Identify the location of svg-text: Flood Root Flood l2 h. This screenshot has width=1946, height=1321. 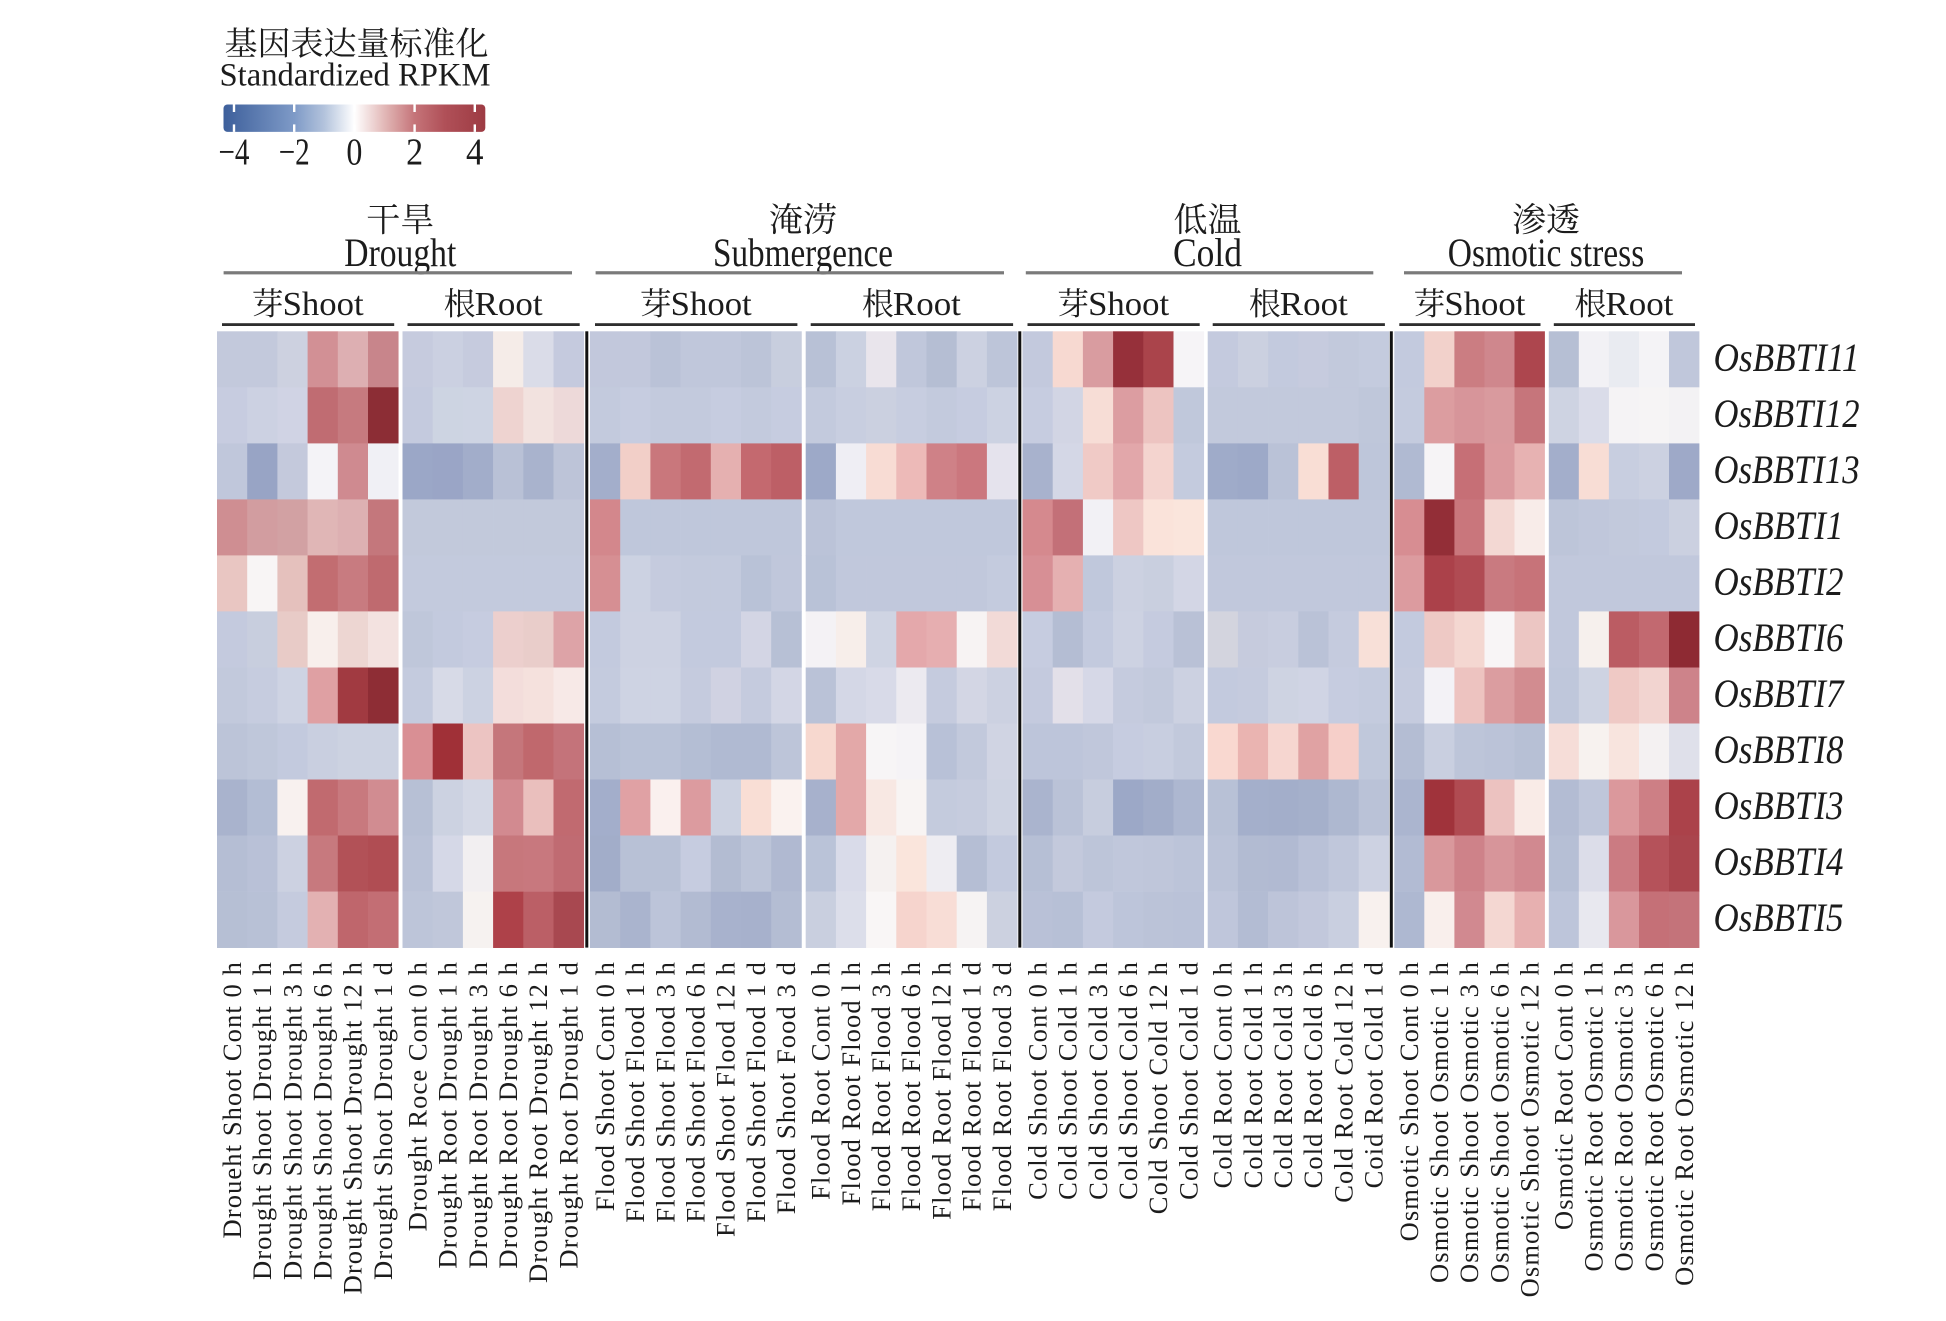
(941, 1090).